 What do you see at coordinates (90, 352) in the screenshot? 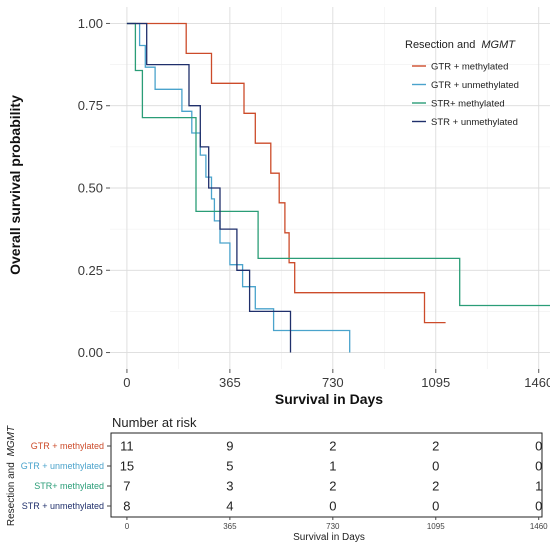
I see `y-tick-label: 0.00` at bounding box center [90, 352].